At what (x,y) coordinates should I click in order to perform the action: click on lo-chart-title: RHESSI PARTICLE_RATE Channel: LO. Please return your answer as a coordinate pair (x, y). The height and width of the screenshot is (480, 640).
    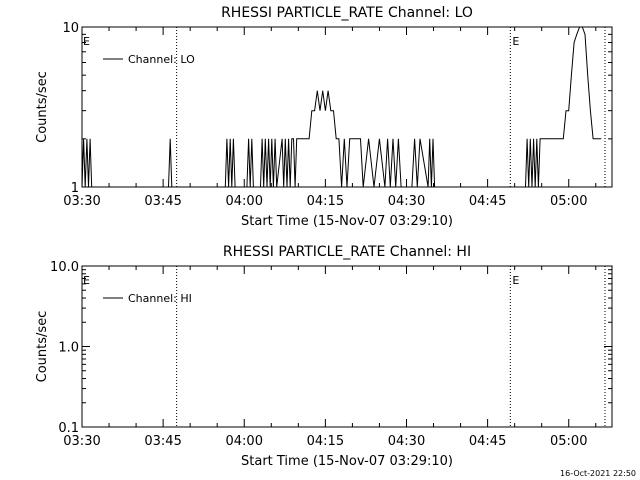
    Looking at the image, I should click on (347, 13).